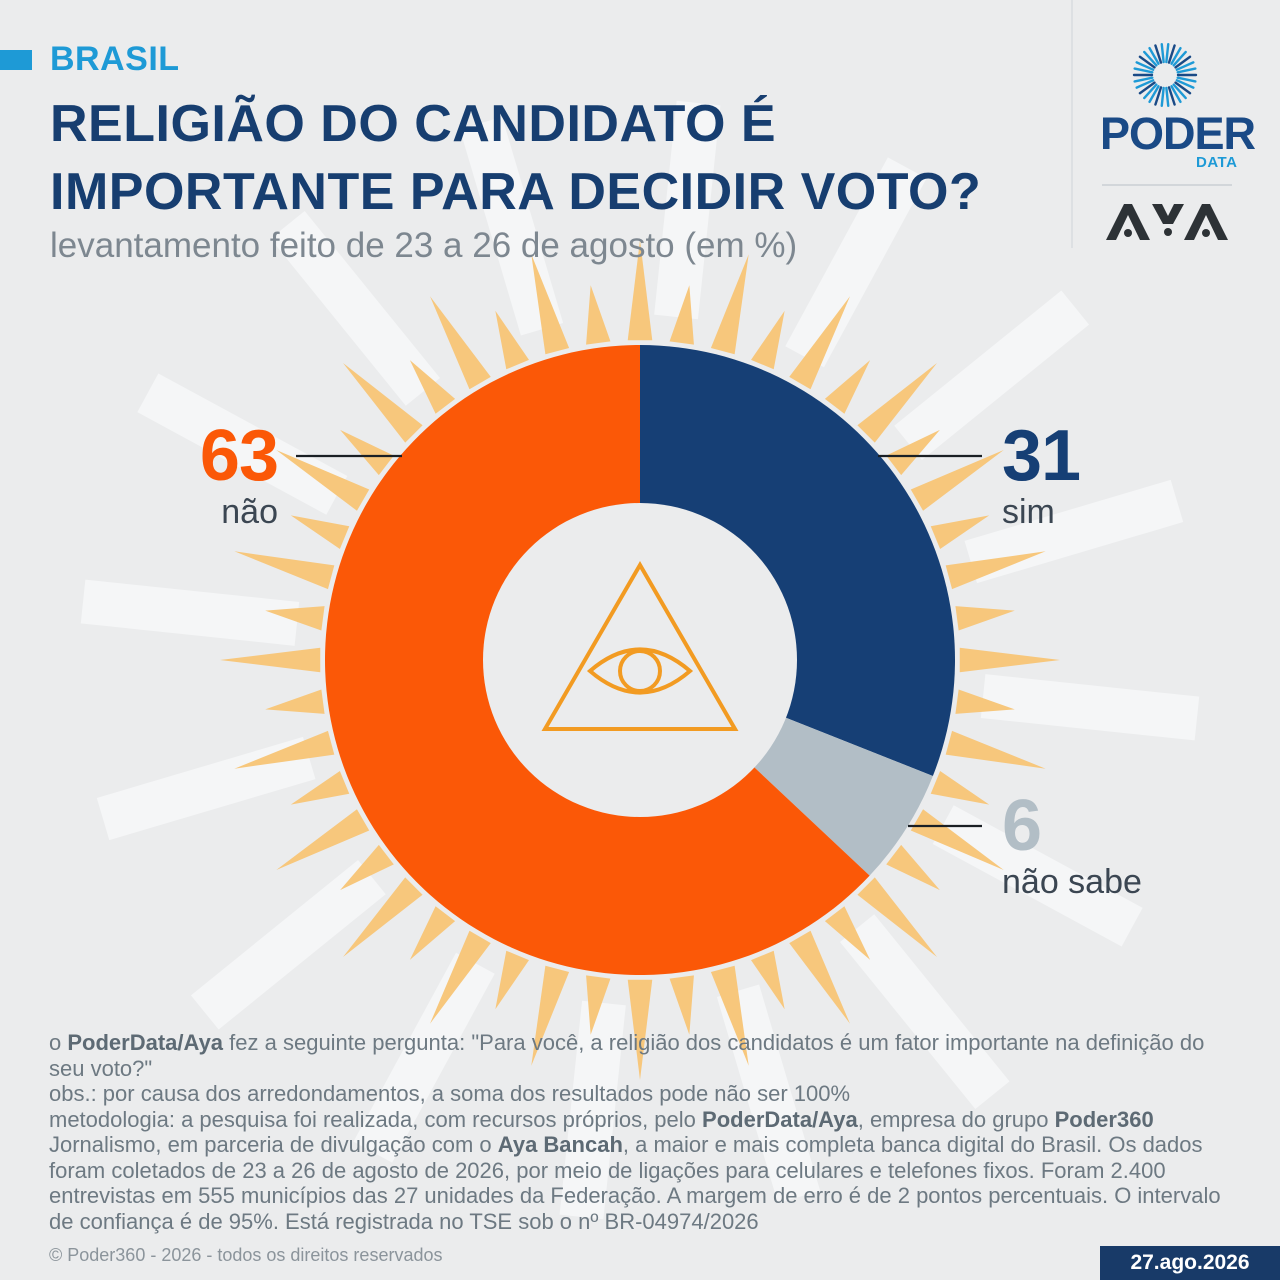 Image resolution: width=1280 pixels, height=1280 pixels. Describe the element at coordinates (1072, 846) in the screenshot. I see `label-nao-sabe: 6 não sabe` at that location.